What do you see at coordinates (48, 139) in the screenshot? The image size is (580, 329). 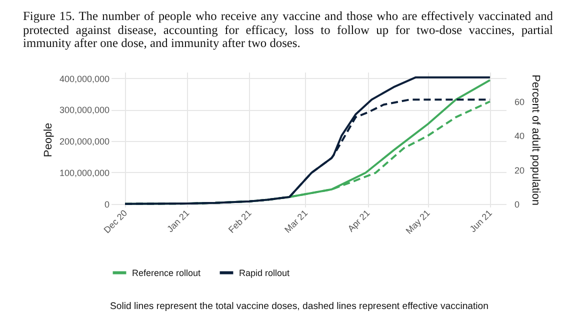 I see `y-axis-title: People` at bounding box center [48, 139].